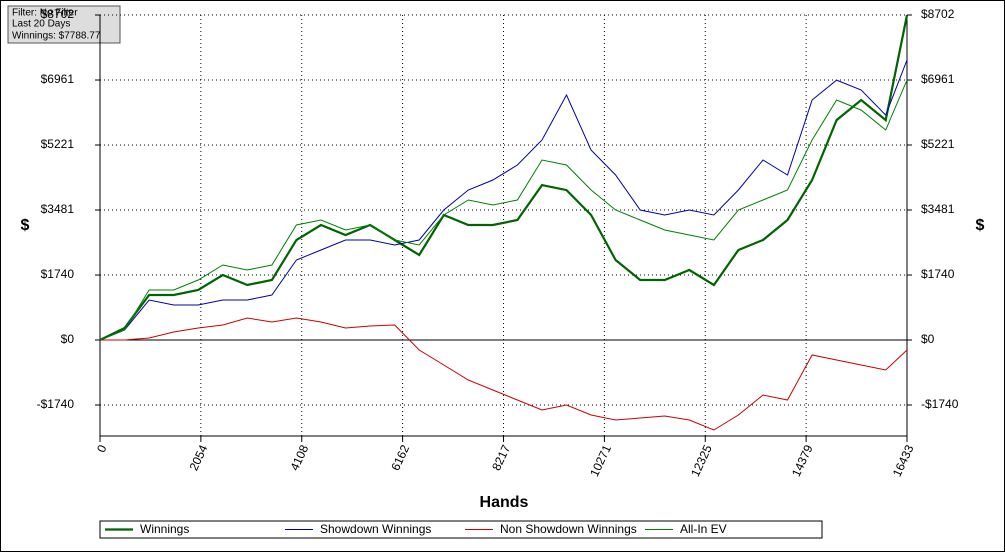 The width and height of the screenshot is (1005, 552). Describe the element at coordinates (25, 225) in the screenshot. I see `y-axis-label: $` at that location.